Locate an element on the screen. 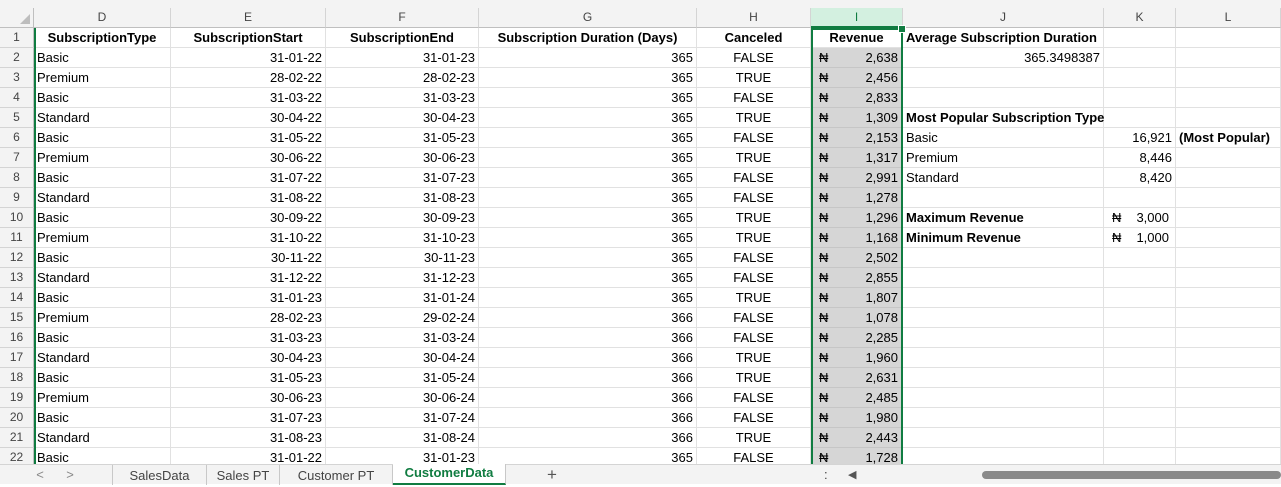 The height and width of the screenshot is (487, 1281). subscription-start-cell: 30-11-22 is located at coordinates (248, 258).